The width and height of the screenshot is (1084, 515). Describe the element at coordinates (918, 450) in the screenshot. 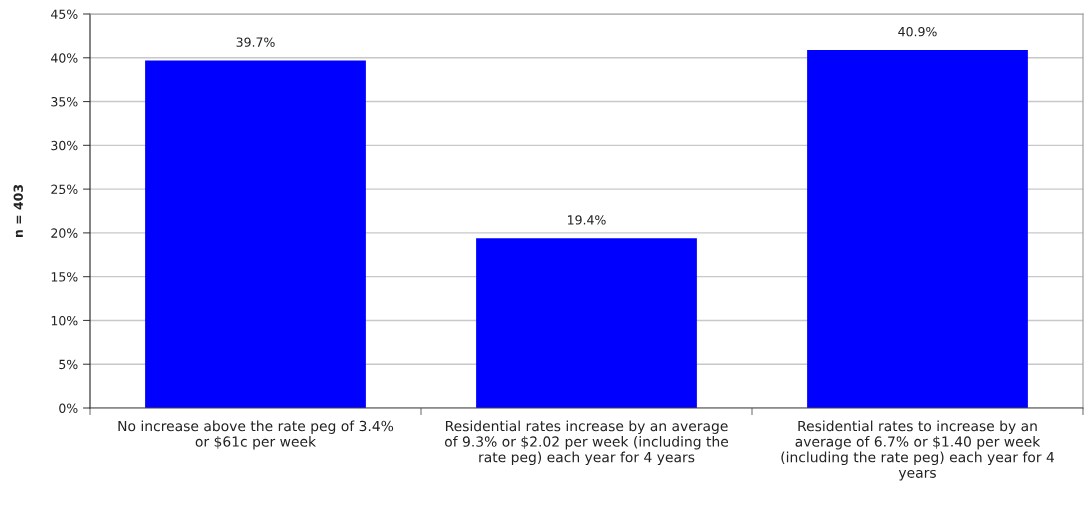

I see `x-tick-label: Residential rates to increase by an average of 6.7% or $1.40 per week (including the rate peg) each year for 4 years` at that location.